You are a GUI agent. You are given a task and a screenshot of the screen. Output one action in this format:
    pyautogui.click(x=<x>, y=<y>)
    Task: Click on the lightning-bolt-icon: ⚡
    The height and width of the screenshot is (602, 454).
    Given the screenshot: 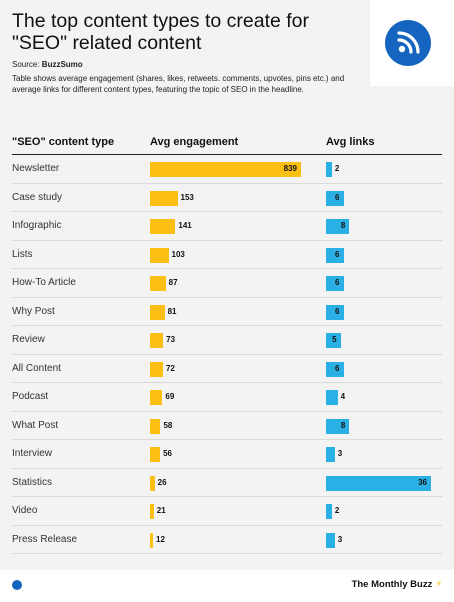 What is the action you would take?
    pyautogui.click(x=438, y=584)
    